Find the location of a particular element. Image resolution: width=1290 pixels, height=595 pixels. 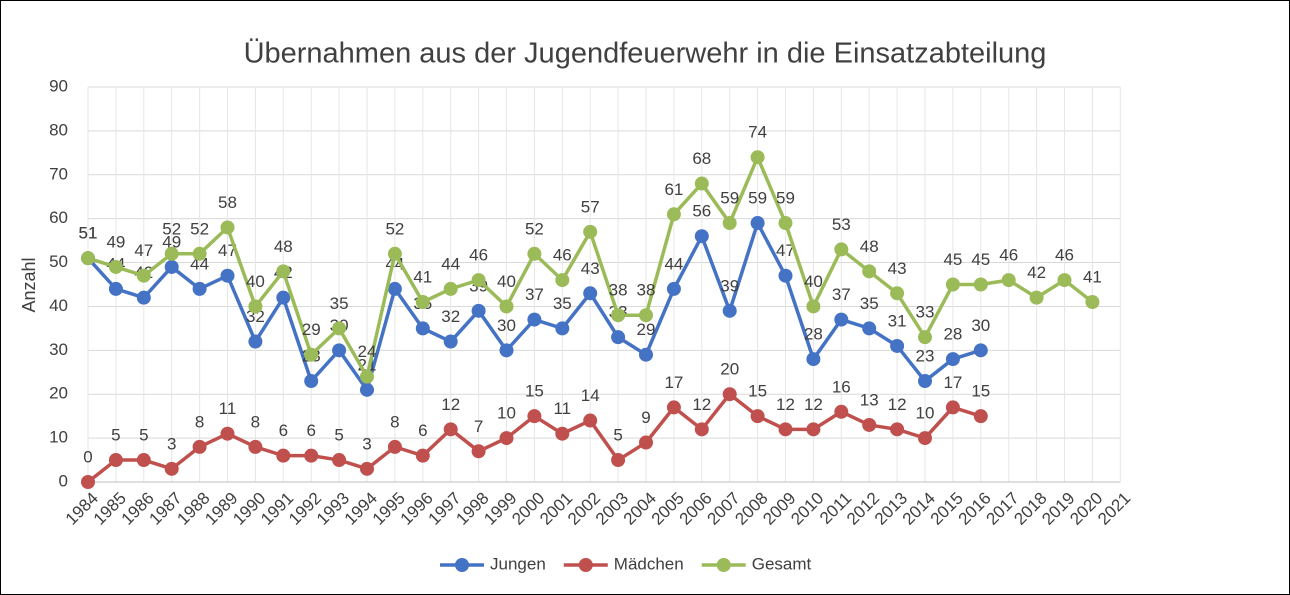

data-label: 12 is located at coordinates (897, 404).